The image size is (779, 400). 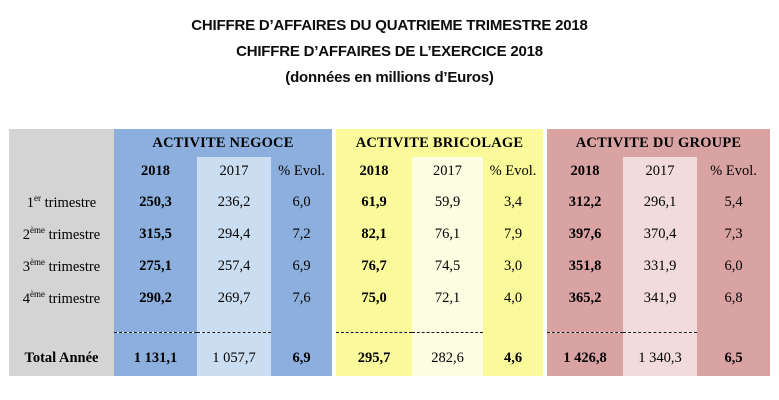 What do you see at coordinates (26, 298) in the screenshot?
I see `row-label-num: 4` at bounding box center [26, 298].